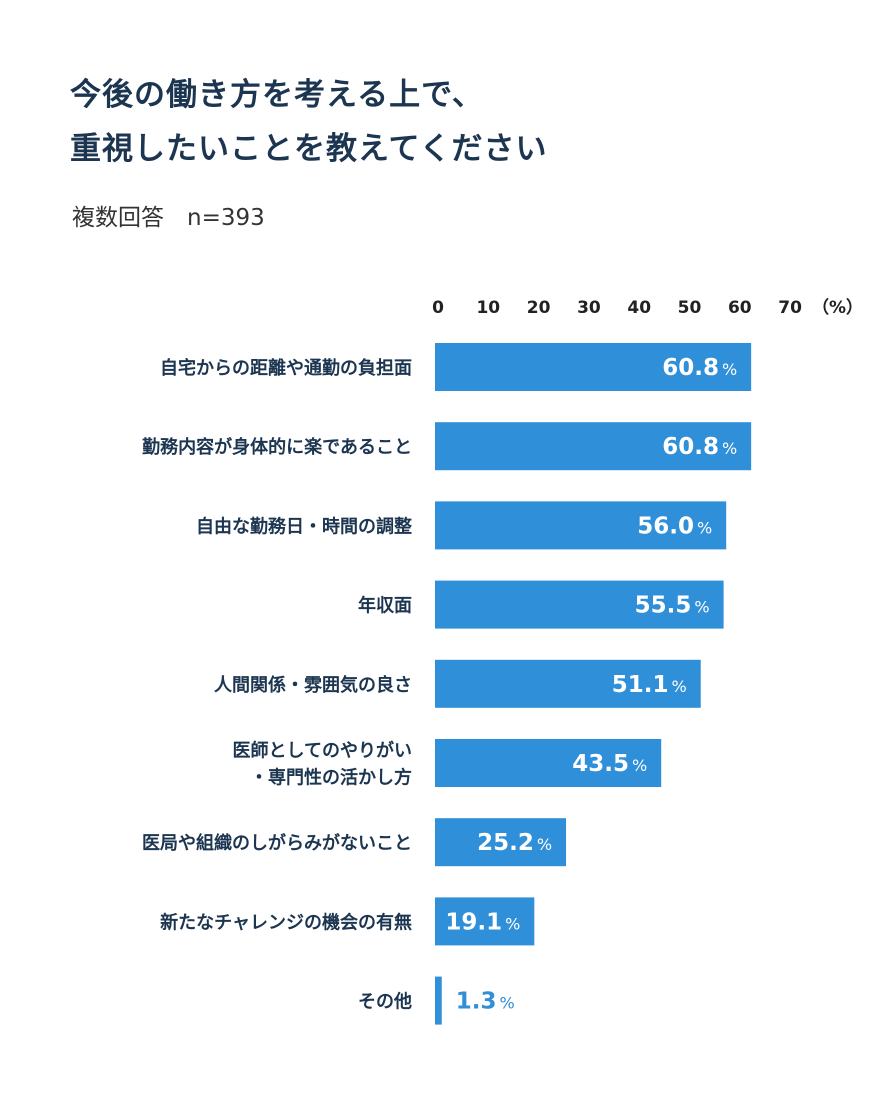  Describe the element at coordinates (674, 526) in the screenshot. I see `data-label: 56.0%` at that location.